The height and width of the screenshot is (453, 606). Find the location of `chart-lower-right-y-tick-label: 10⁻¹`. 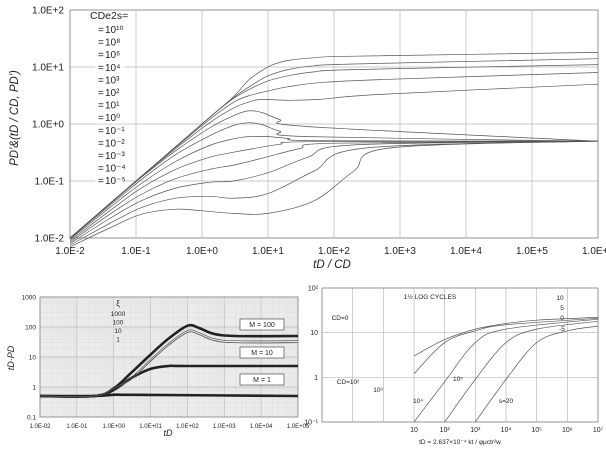

chart-lower-right-y-tick-label: 10⁻¹ is located at coordinates (311, 423).